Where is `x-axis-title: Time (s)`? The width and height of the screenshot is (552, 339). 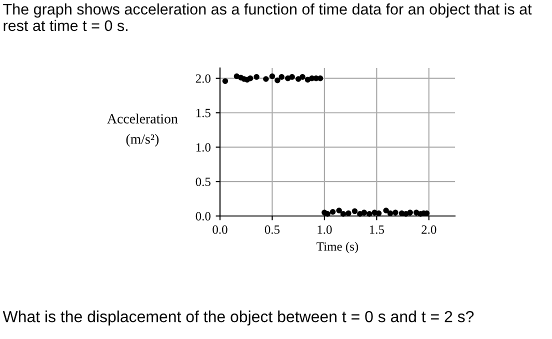
x-axis-title: Time (s) is located at coordinates (337, 248).